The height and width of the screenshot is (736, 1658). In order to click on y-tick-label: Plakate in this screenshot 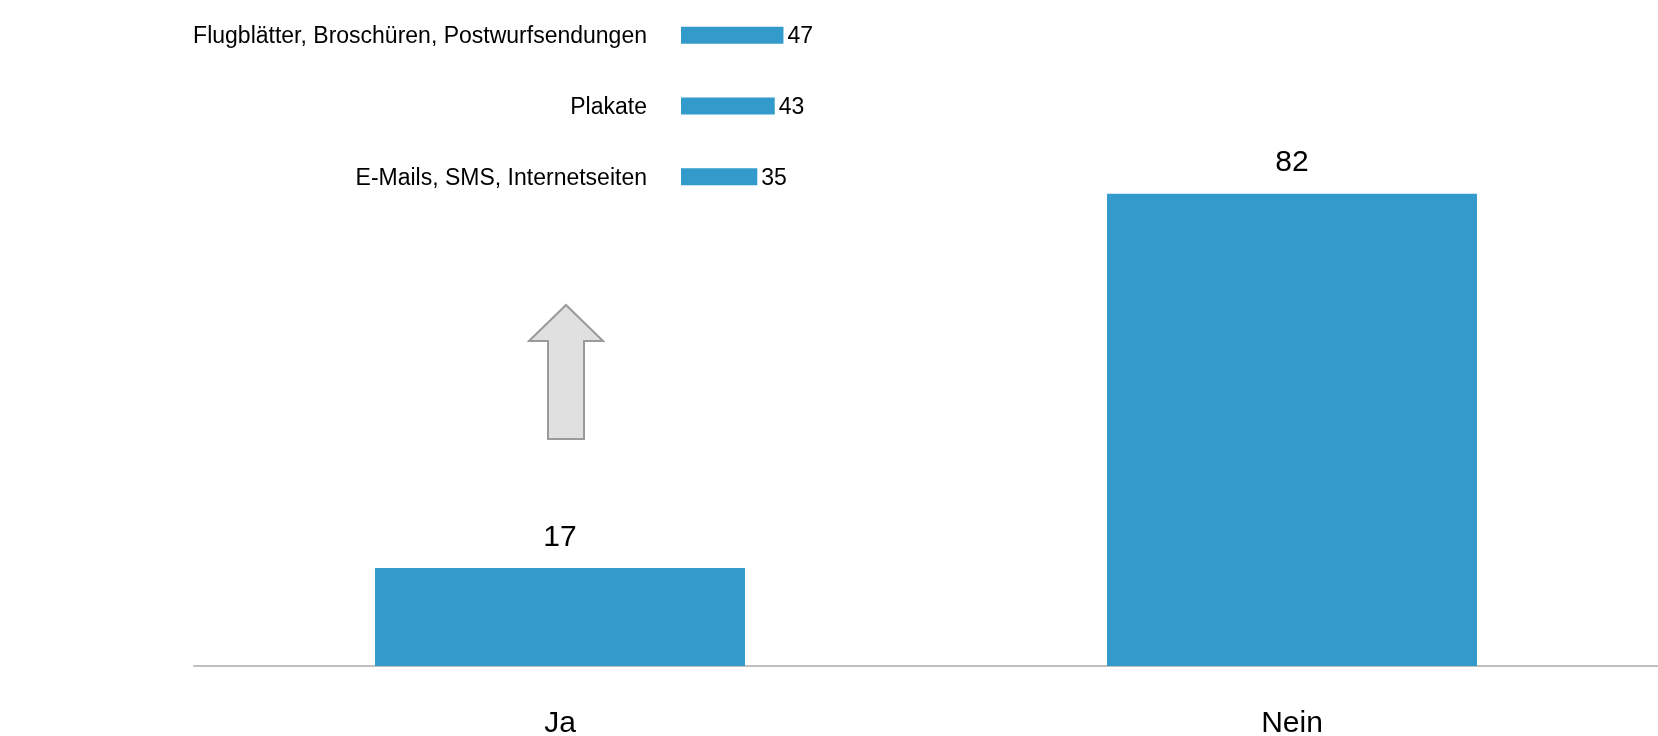, I will do `click(608, 106)`.